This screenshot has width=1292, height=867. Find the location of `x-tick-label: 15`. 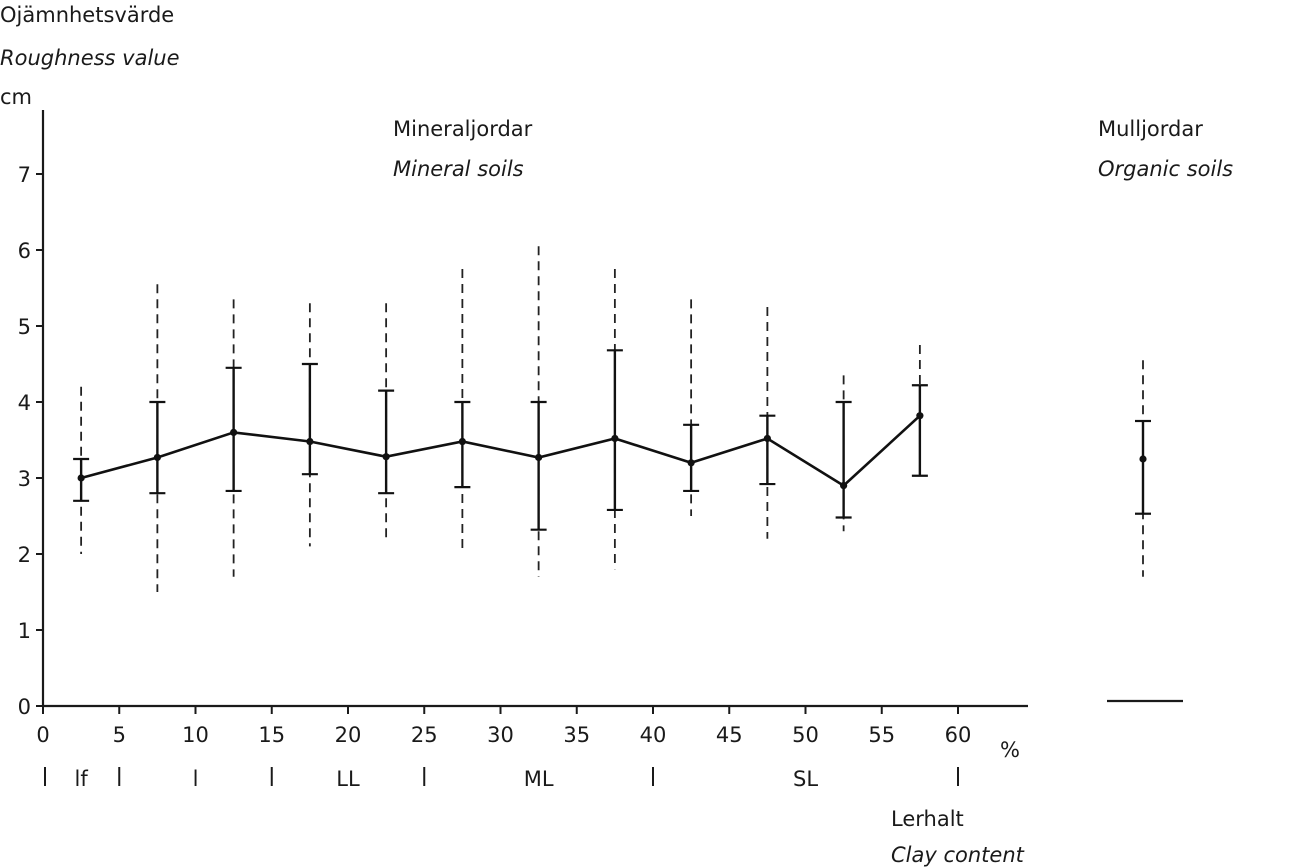

x-tick-label: 15 is located at coordinates (271, 735).